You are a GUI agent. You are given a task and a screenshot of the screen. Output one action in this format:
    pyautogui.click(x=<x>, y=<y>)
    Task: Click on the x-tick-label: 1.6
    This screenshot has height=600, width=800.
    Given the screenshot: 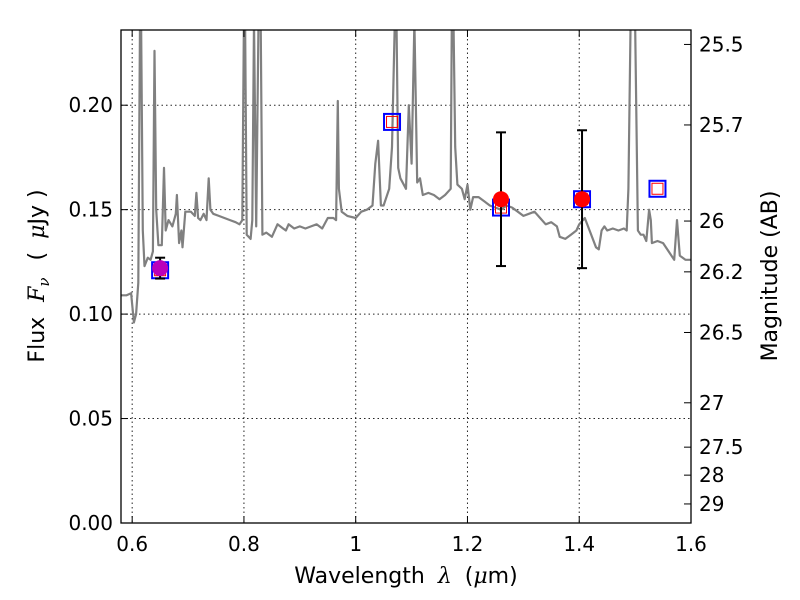 What is the action you would take?
    pyautogui.click(x=691, y=544)
    